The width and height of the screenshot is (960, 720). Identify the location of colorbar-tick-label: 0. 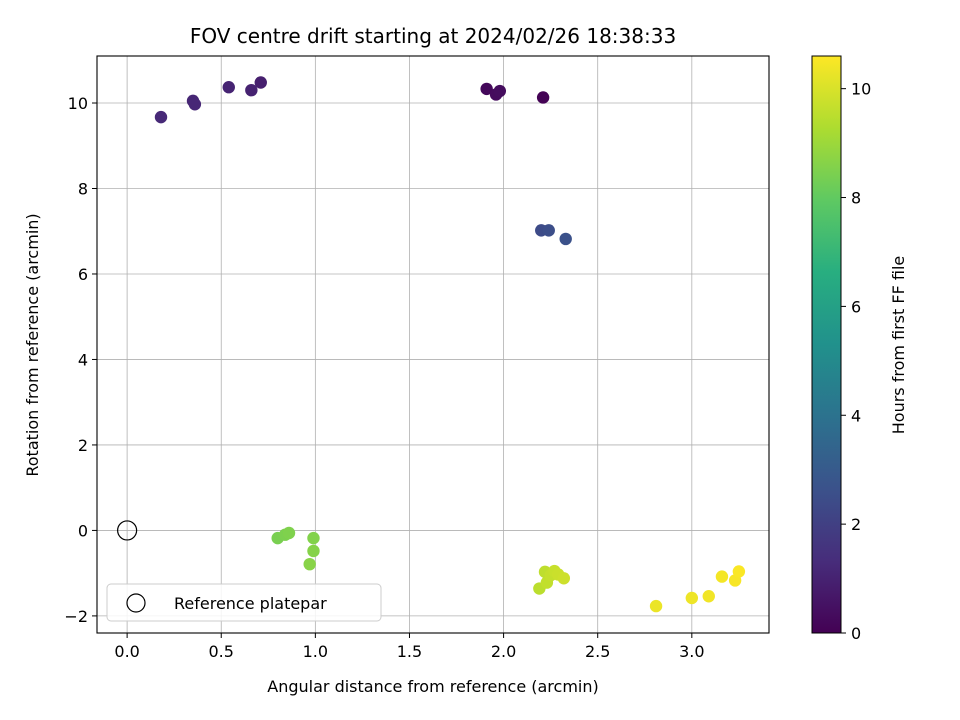
(856, 633).